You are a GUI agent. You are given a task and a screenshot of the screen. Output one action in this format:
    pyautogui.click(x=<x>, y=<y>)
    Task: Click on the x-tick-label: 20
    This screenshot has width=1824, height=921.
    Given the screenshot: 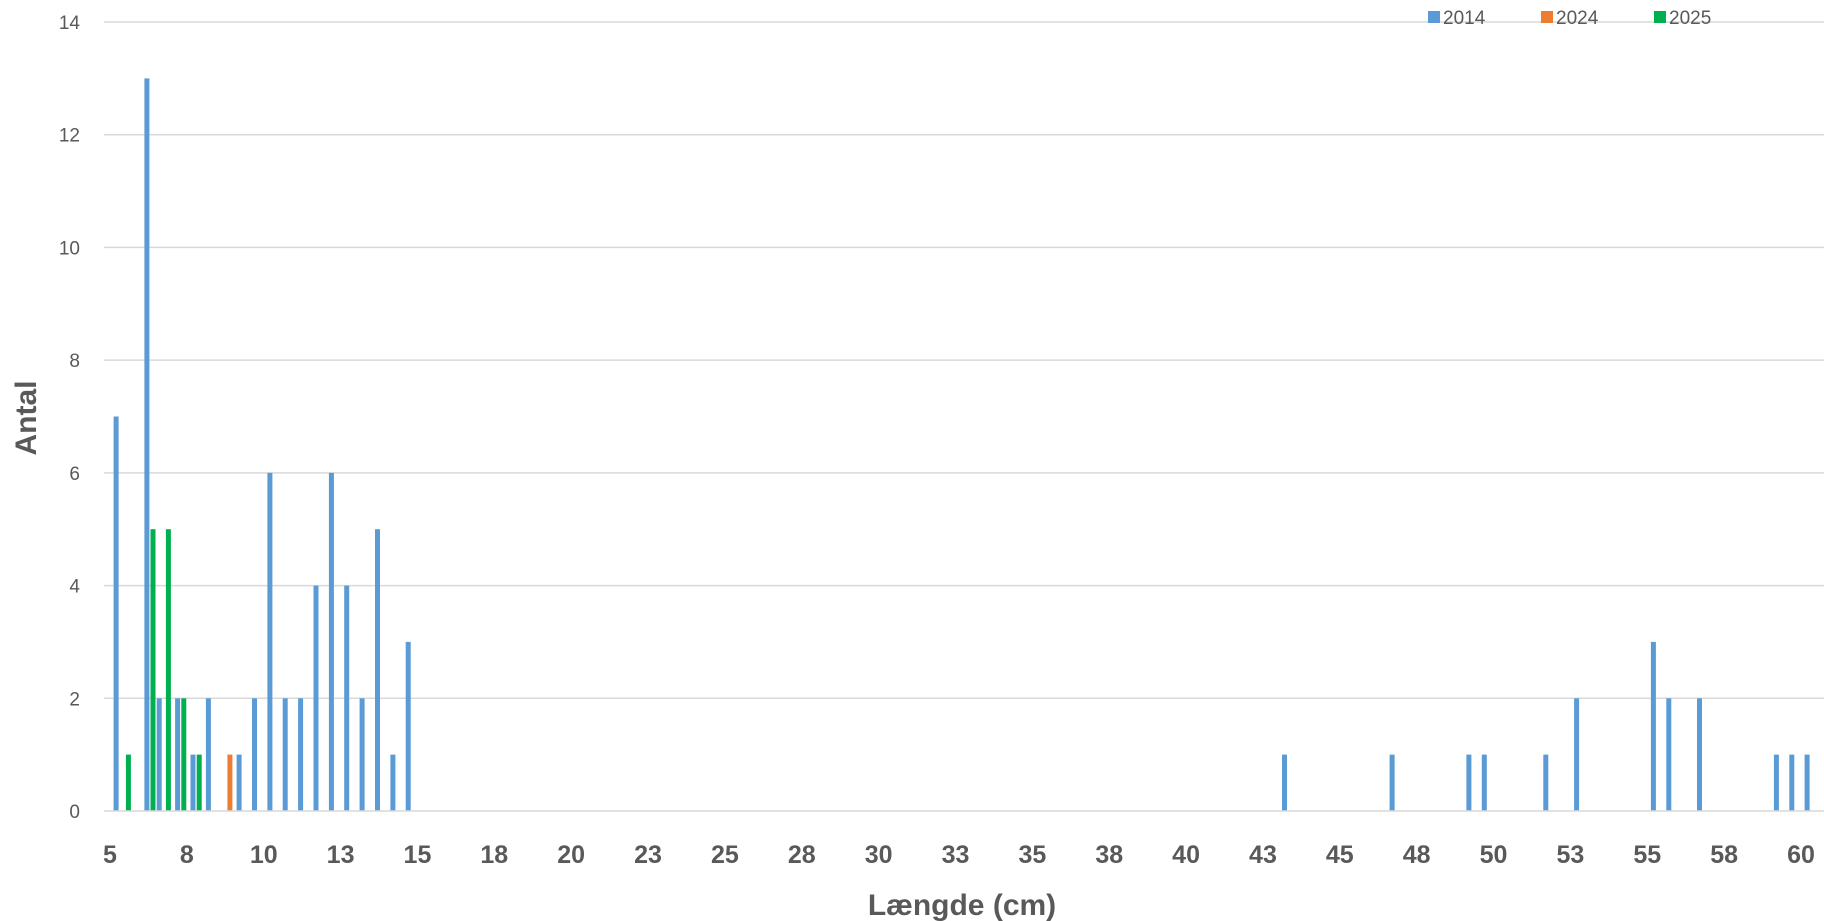 What is the action you would take?
    pyautogui.click(x=571, y=855)
    